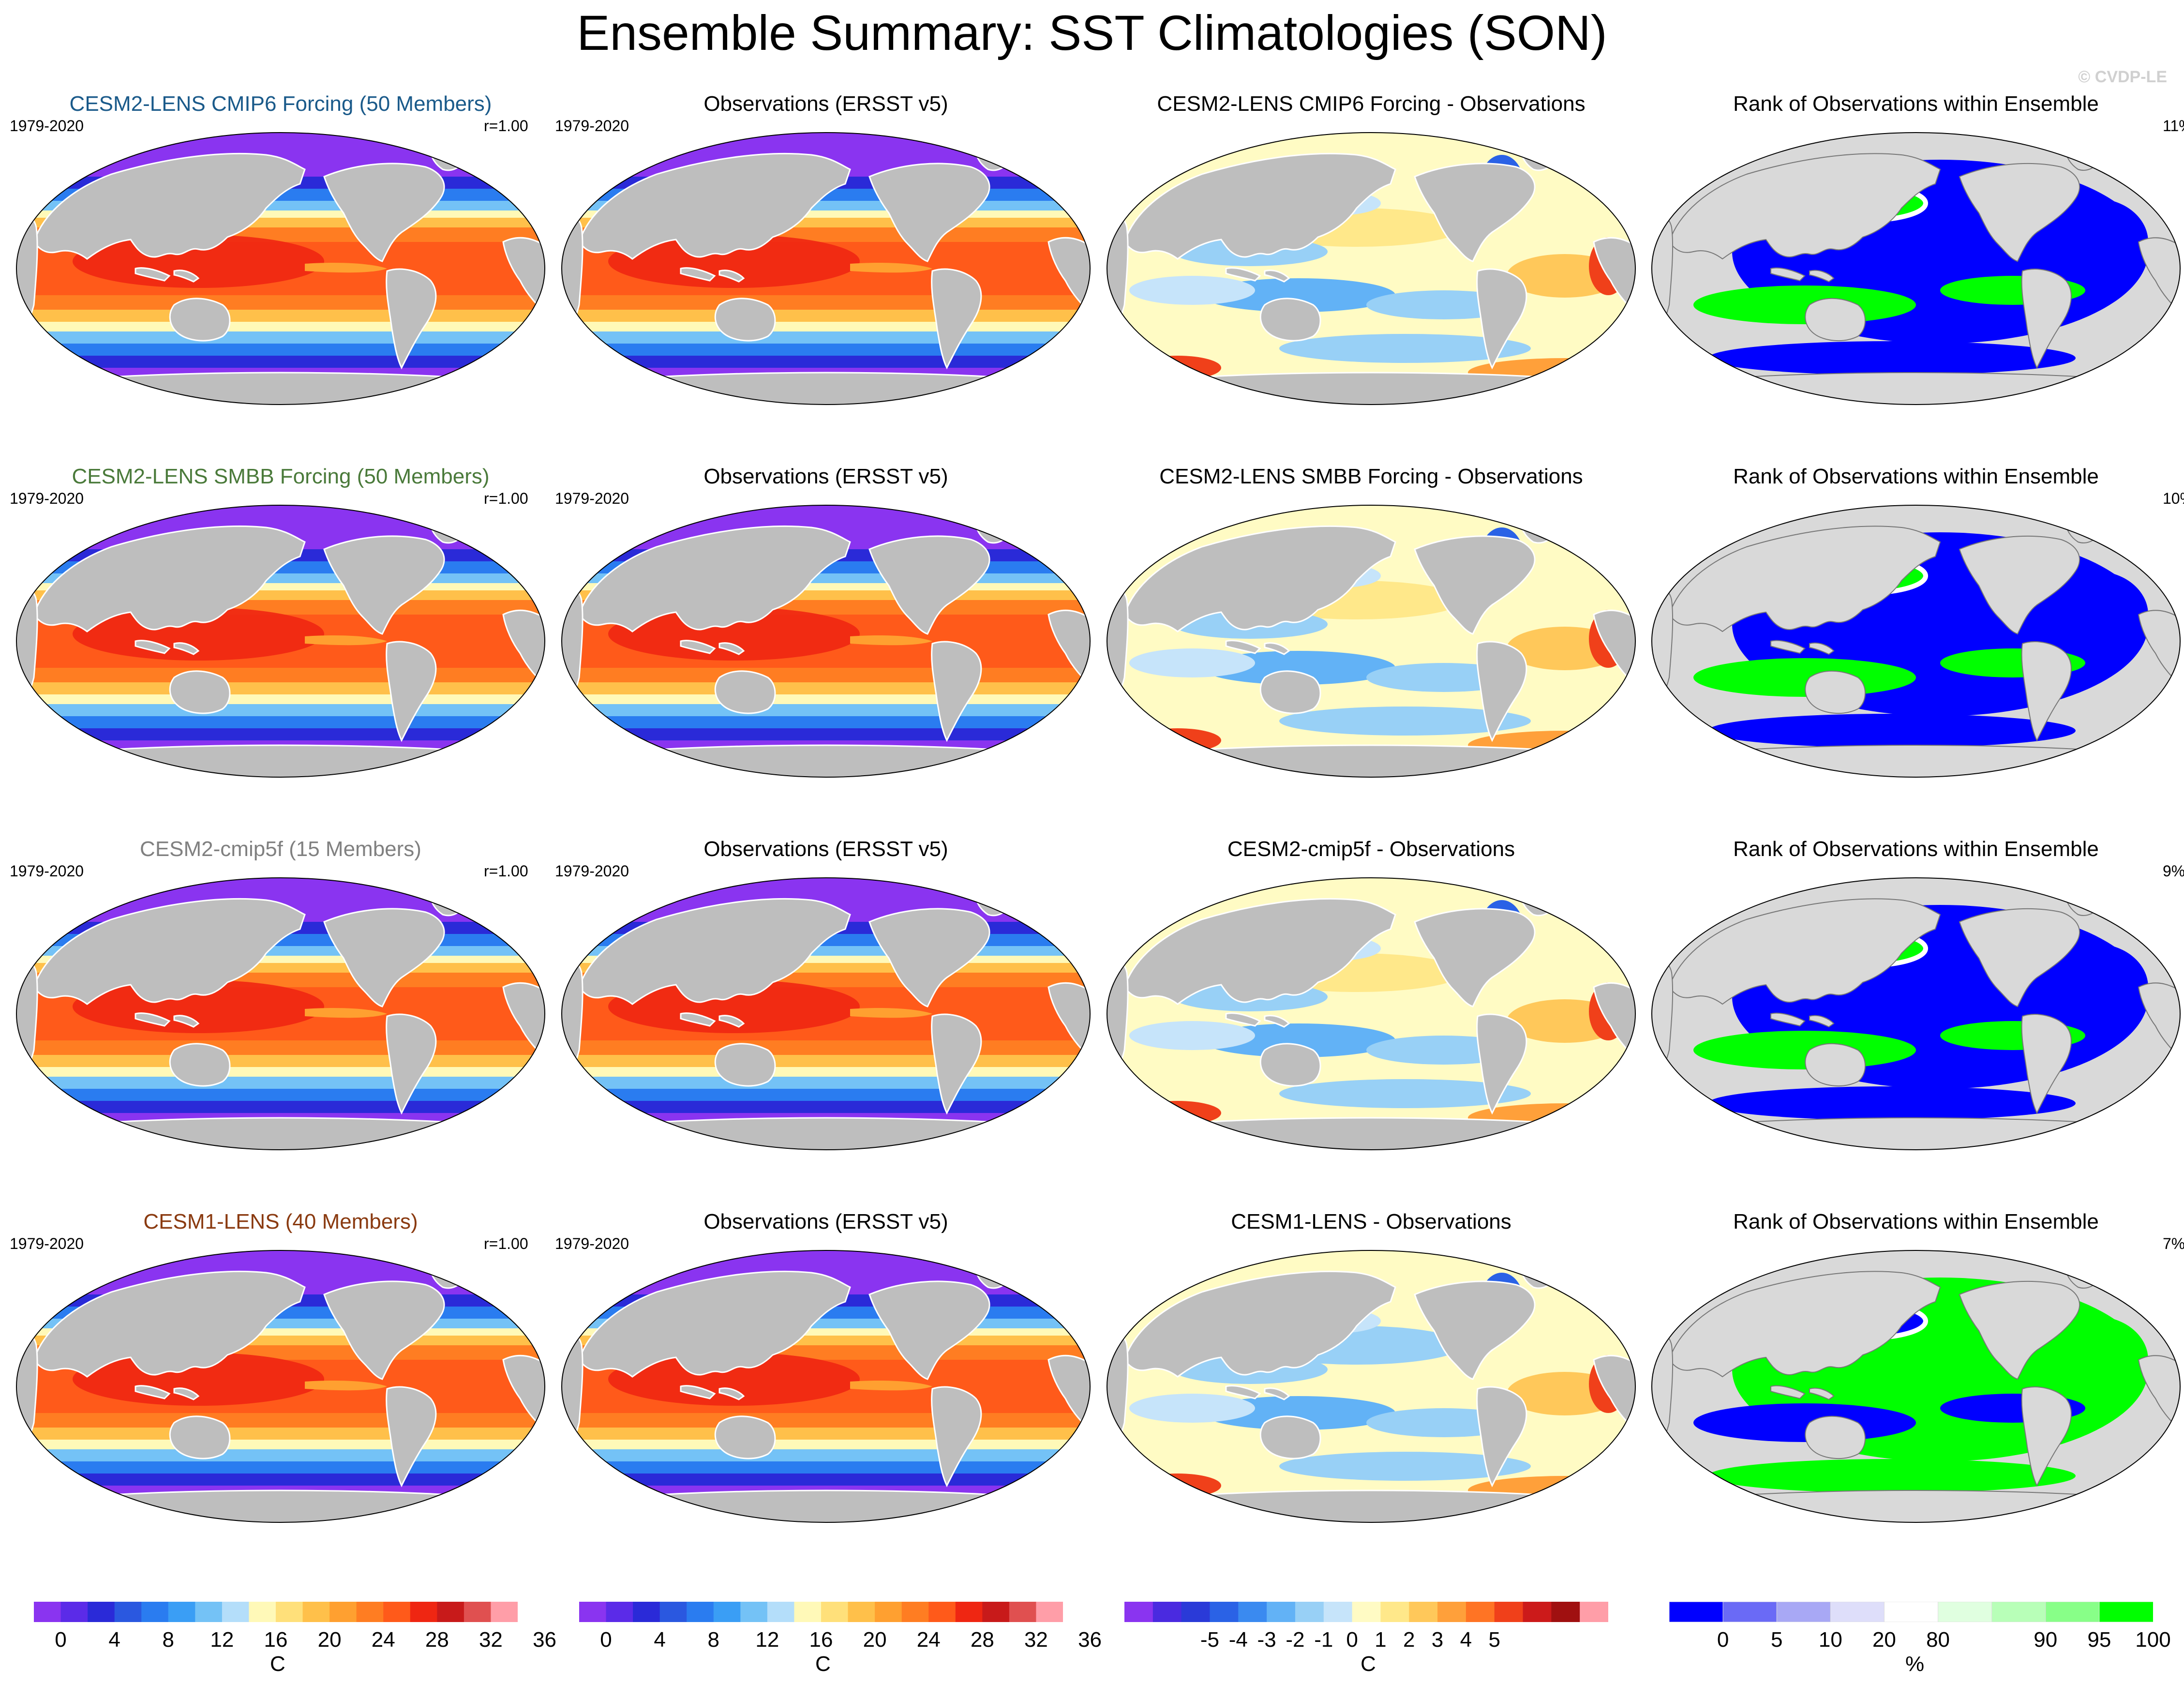 The width and height of the screenshot is (2184, 1684). What do you see at coordinates (1372, 104) in the screenshot?
I see `diff-panel-title: CESM2-LENS CMIP6 Forcing - Observations` at bounding box center [1372, 104].